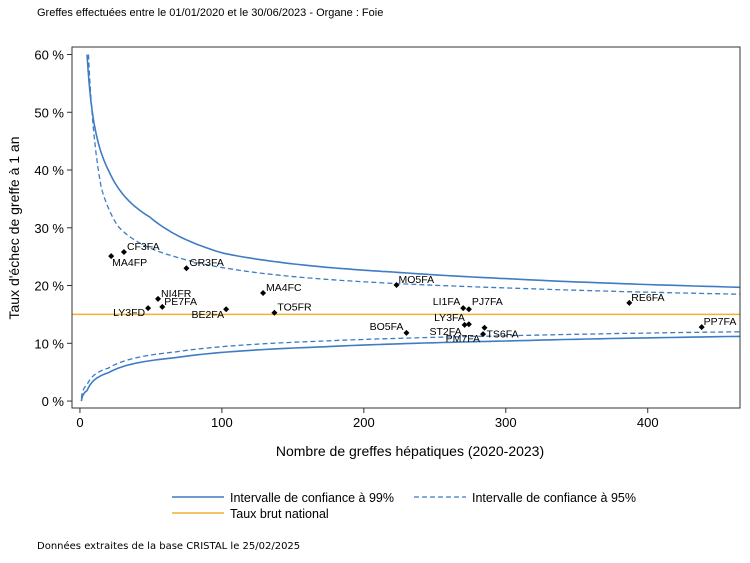 The image size is (750, 563). I want to click on data-point-be2fa, so click(226, 309).